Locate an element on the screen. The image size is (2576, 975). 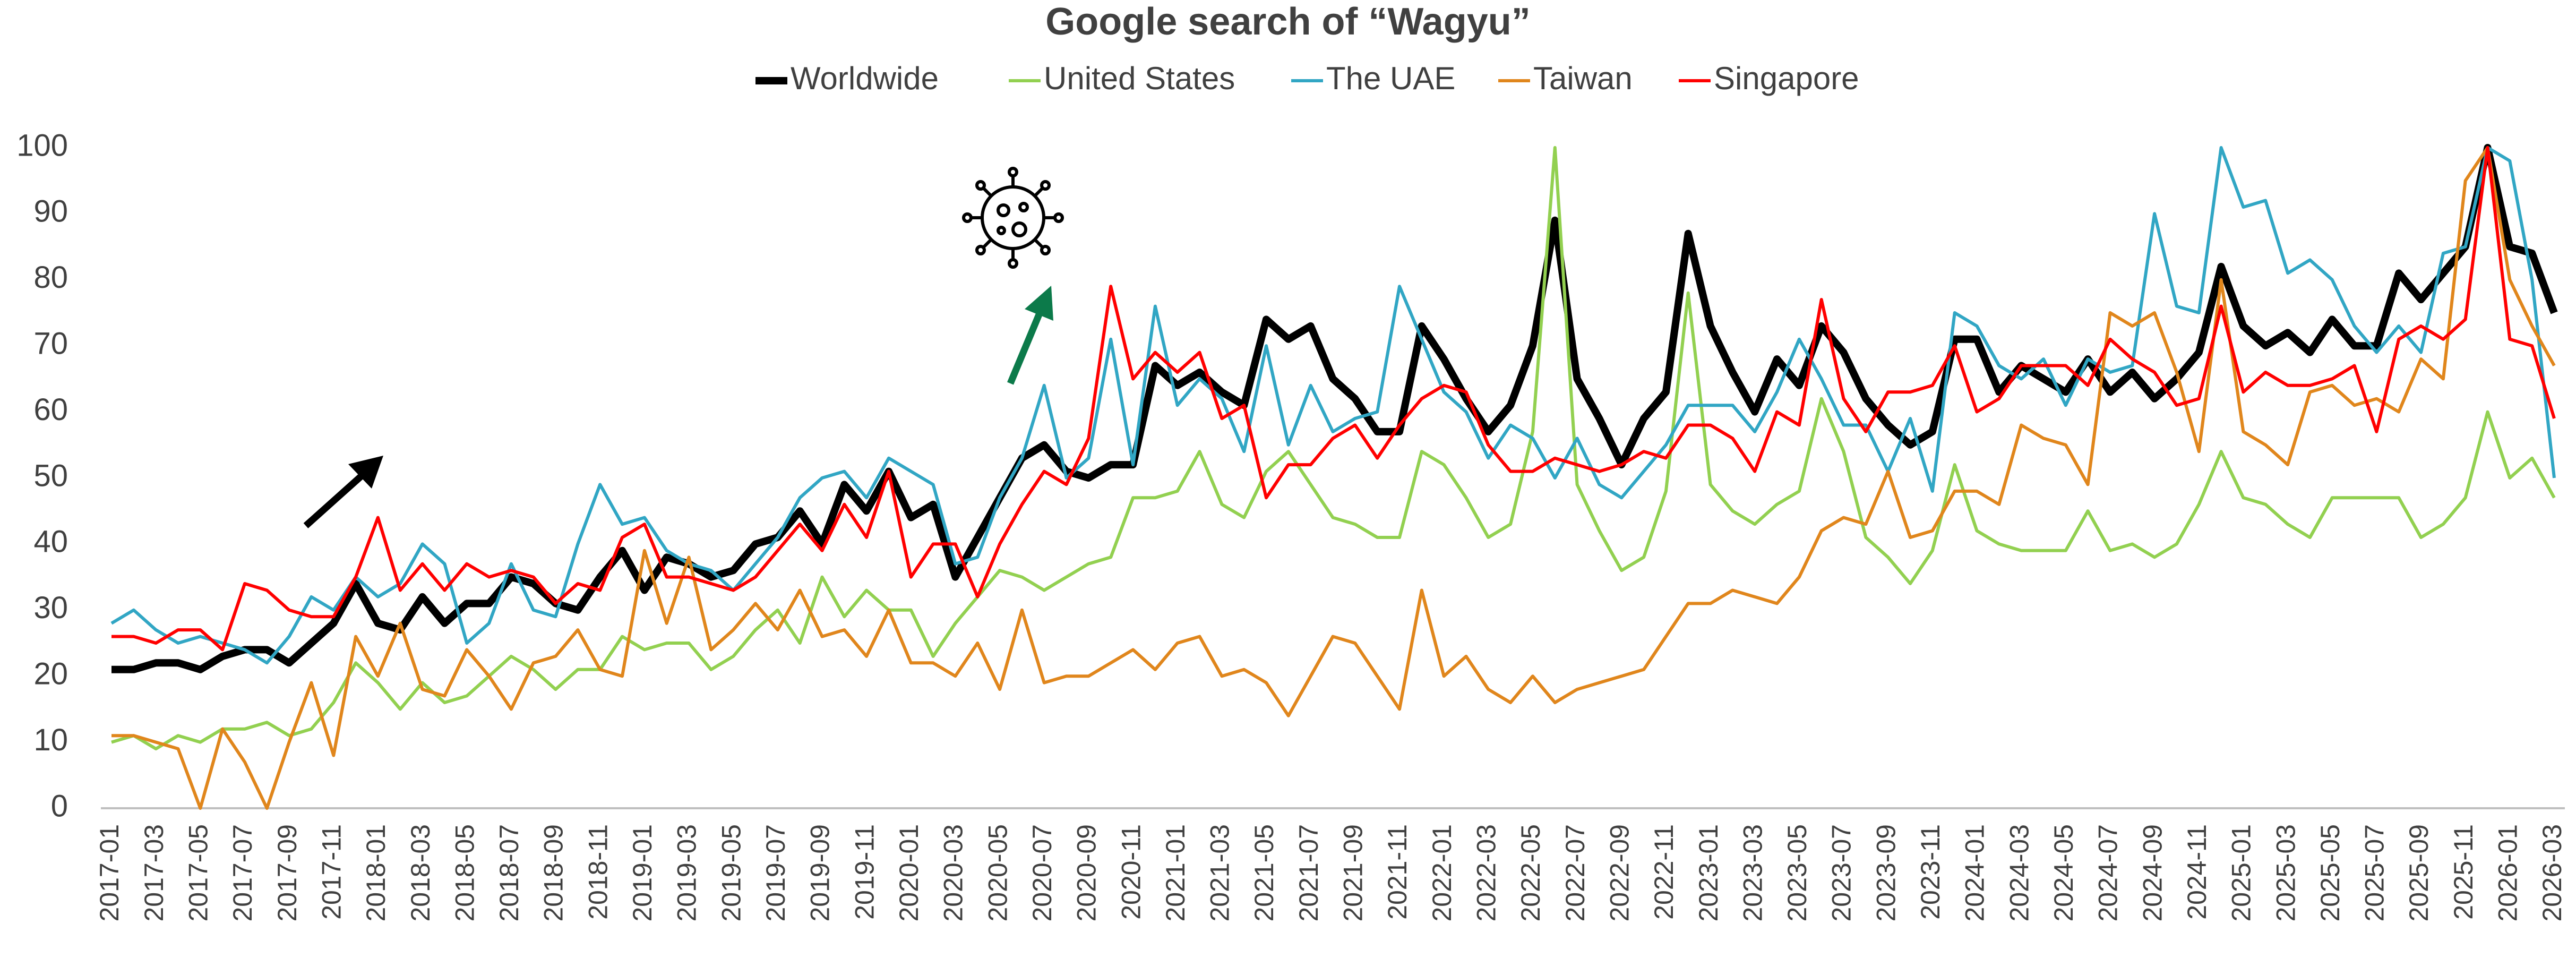
x-tick-label: 2019-09 is located at coordinates (820, 873).